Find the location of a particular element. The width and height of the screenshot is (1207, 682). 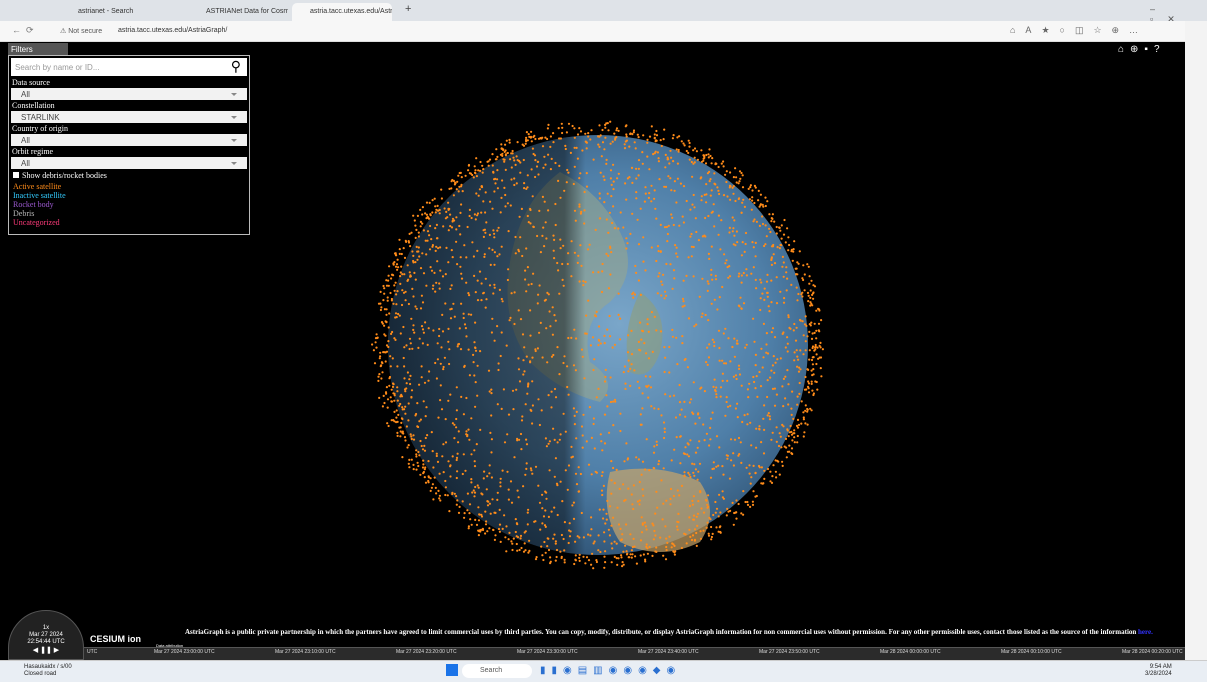

taskbar-apps: ▮▮◉▤▥◉◉◉◆◉ is located at coordinates (611, 670).